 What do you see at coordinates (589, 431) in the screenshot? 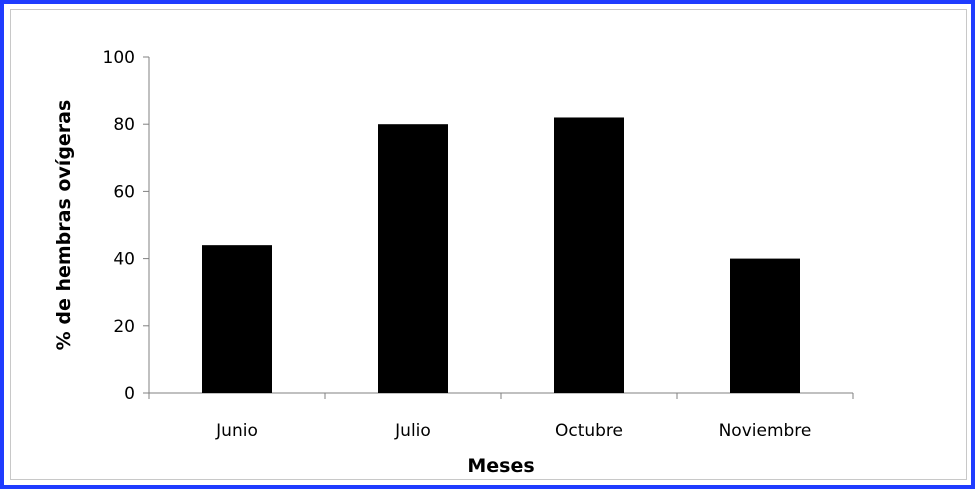
I see `x-tick-label: Octubre` at bounding box center [589, 431].